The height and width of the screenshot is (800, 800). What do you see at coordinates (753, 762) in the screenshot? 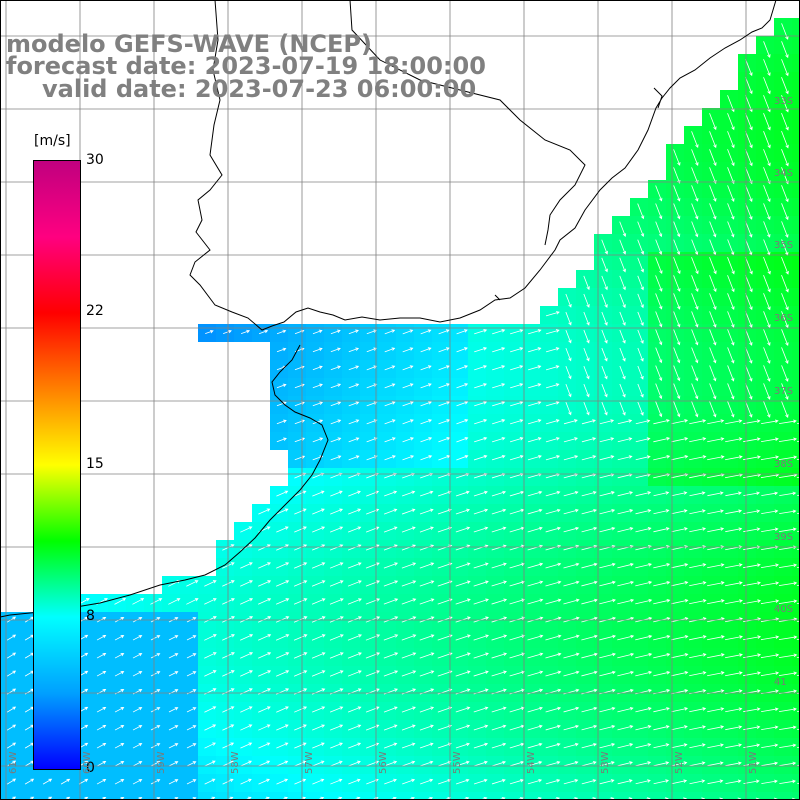
I see `longitude-label: 51W` at bounding box center [753, 762].